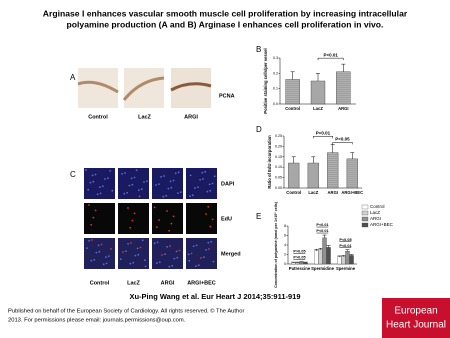 This screenshot has width=450, height=338. Describe the element at coordinates (365, 213) in the screenshot. I see `legend-swatch` at that location.